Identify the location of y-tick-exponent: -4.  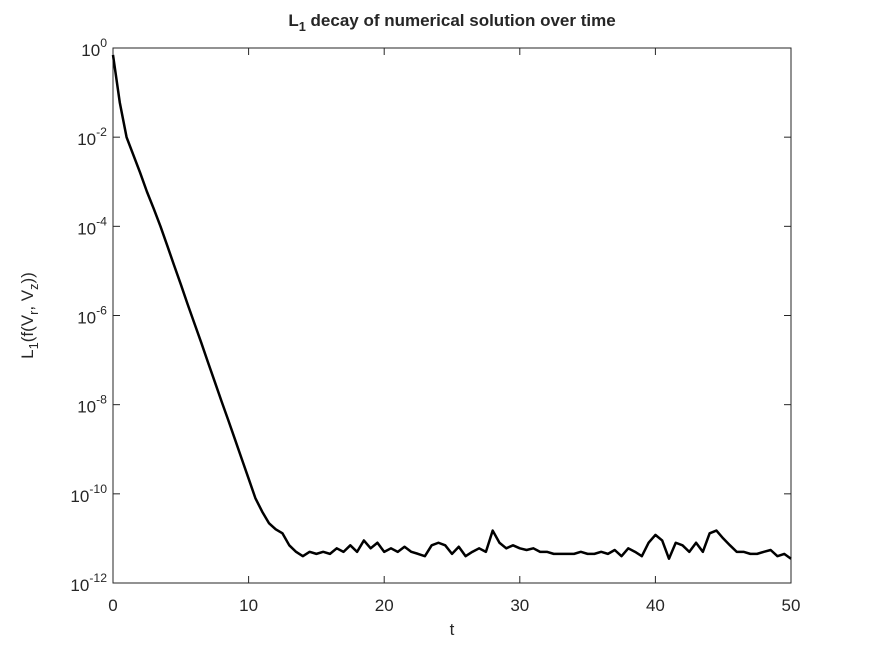
(101, 221).